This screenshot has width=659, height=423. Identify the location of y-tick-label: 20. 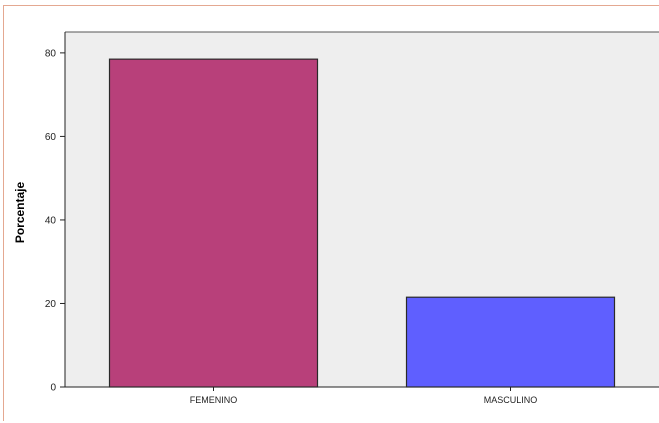
(51, 304).